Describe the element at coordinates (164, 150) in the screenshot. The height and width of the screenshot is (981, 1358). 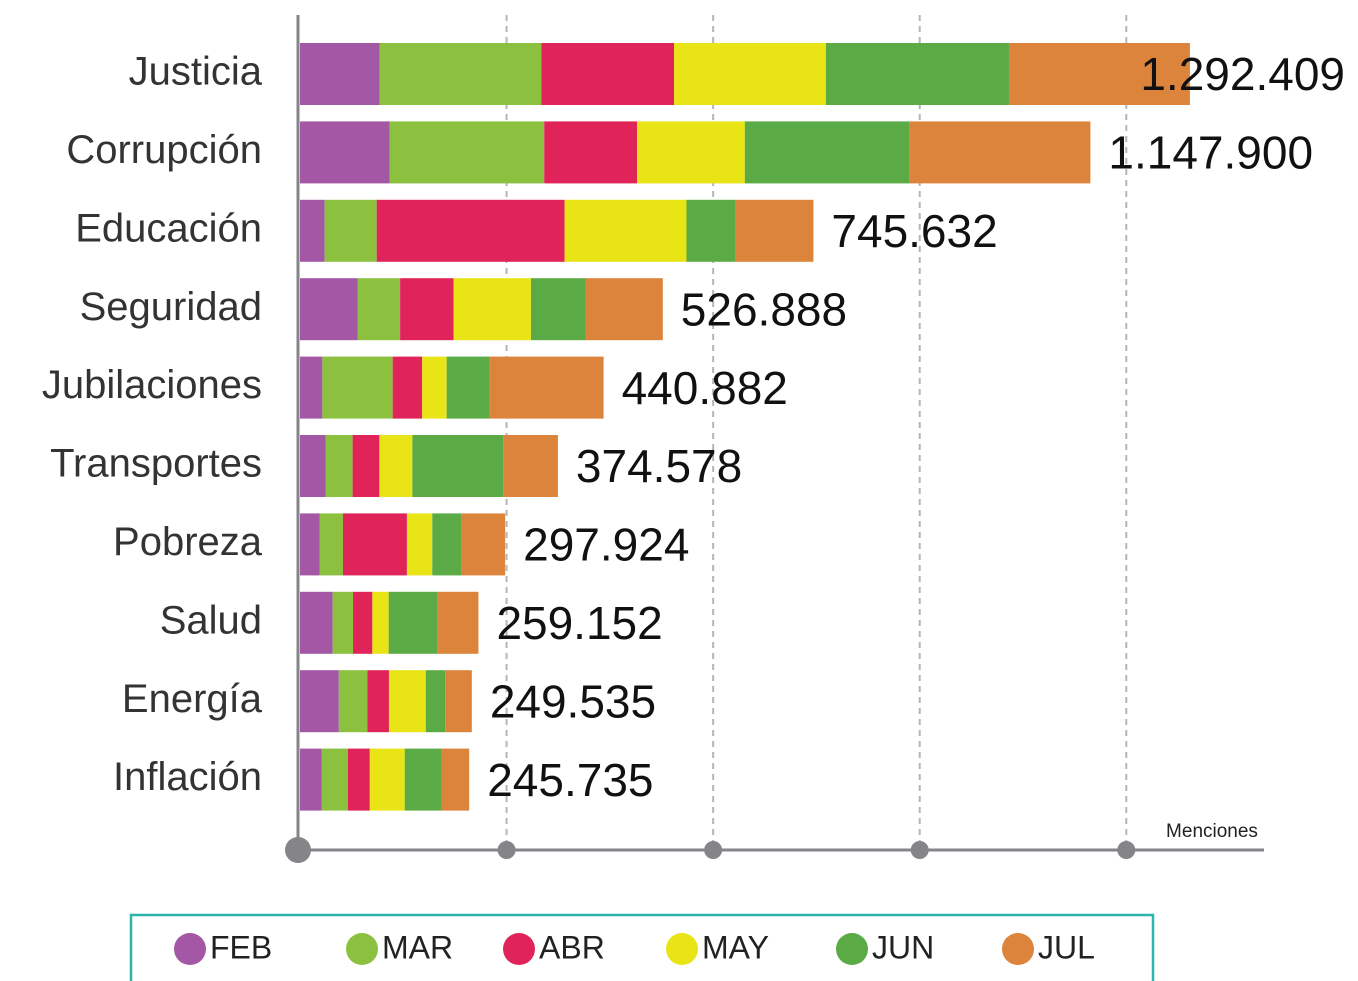
I see `y-tick-label: Corrupción` at that location.